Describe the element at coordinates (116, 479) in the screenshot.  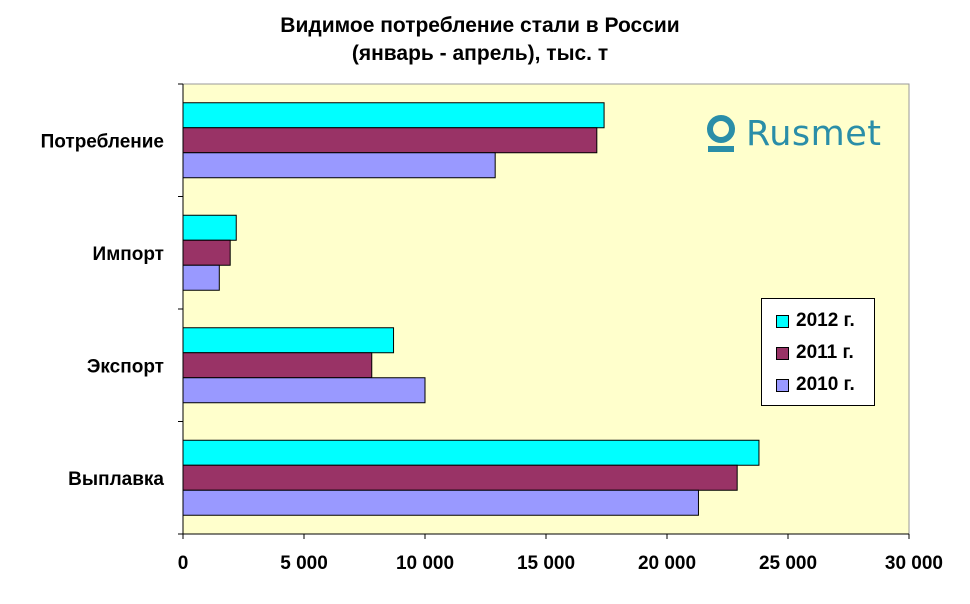
I see `category-label: Выплавка` at that location.